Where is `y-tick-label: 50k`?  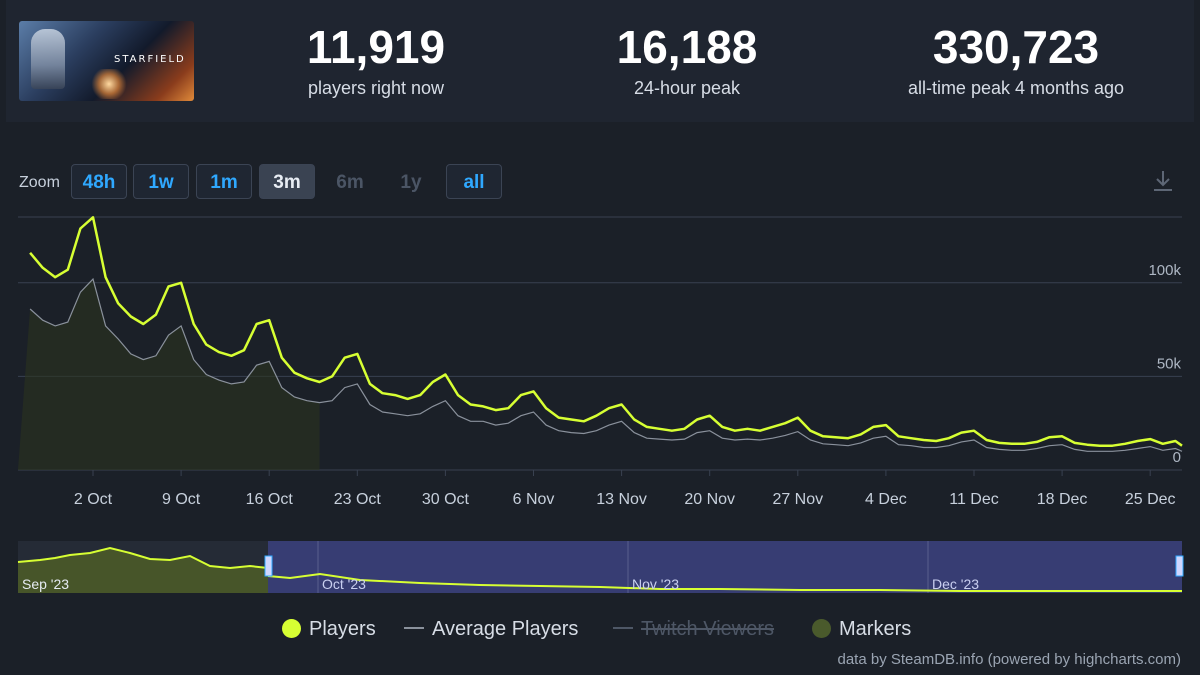
y-tick-label: 50k is located at coordinates (1169, 363).